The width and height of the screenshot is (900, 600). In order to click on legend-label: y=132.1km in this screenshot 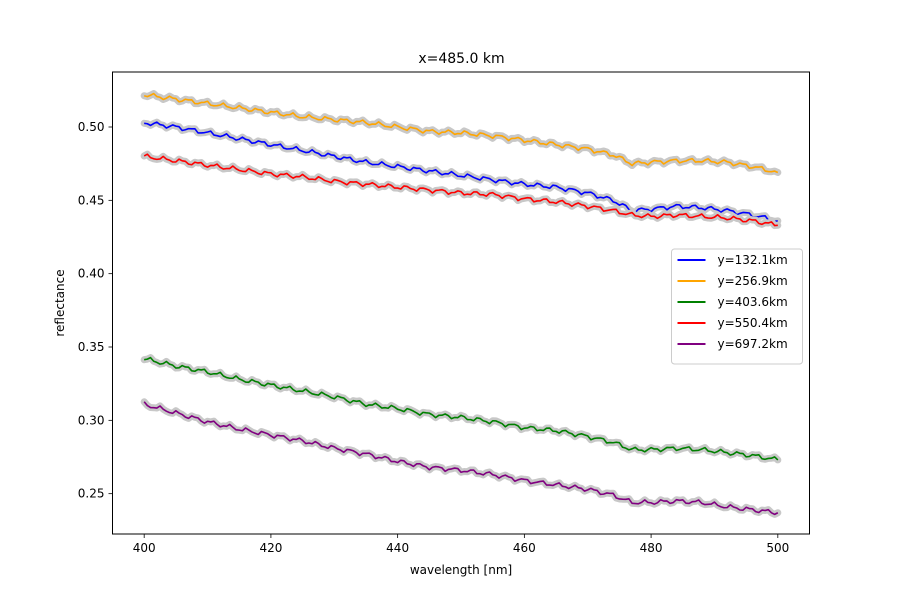, I will do `click(753, 260)`.